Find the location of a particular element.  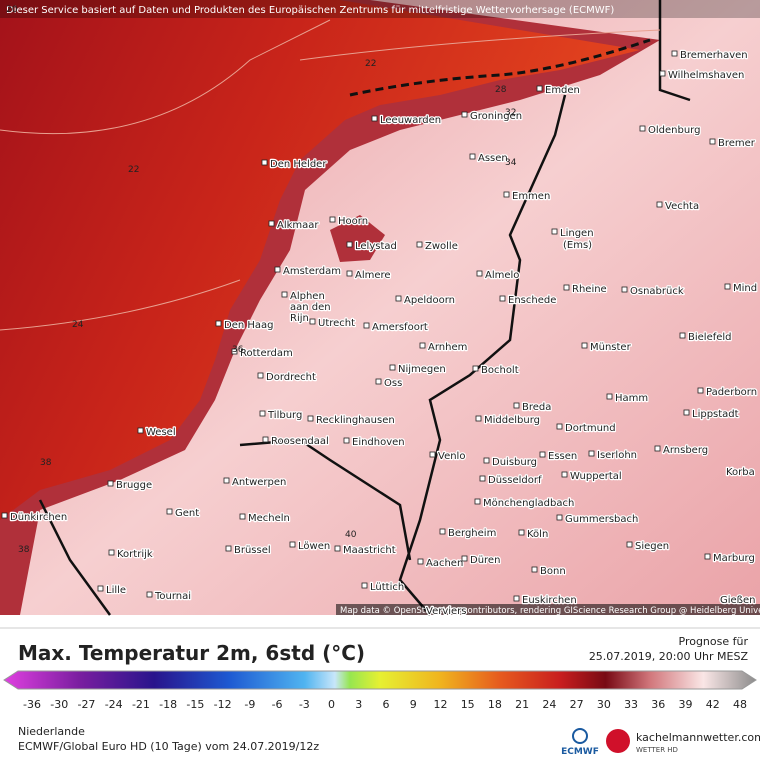

city-label: Bonn is located at coordinates (553, 571).